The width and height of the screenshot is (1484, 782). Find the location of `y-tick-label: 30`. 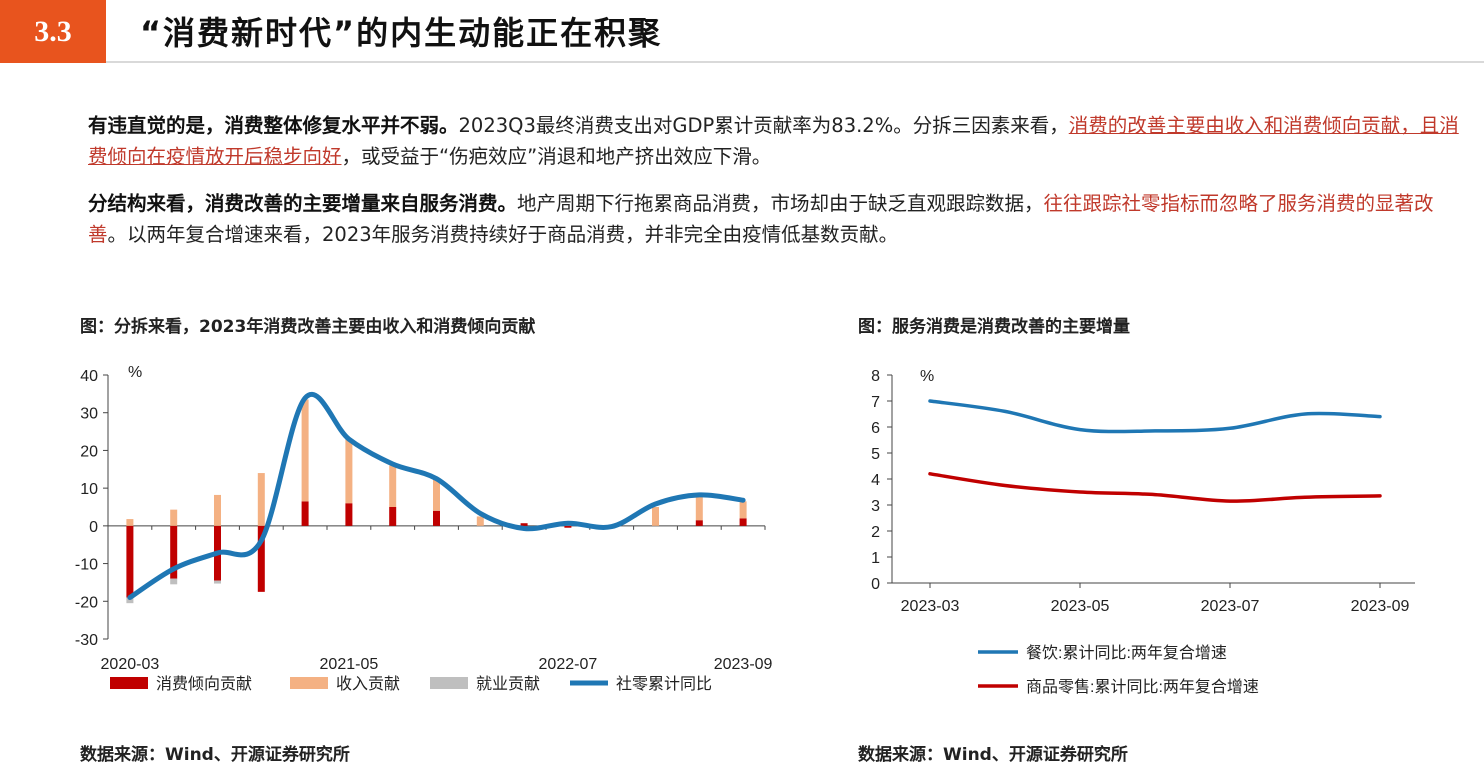

y-tick-label: 30 is located at coordinates (89, 414).